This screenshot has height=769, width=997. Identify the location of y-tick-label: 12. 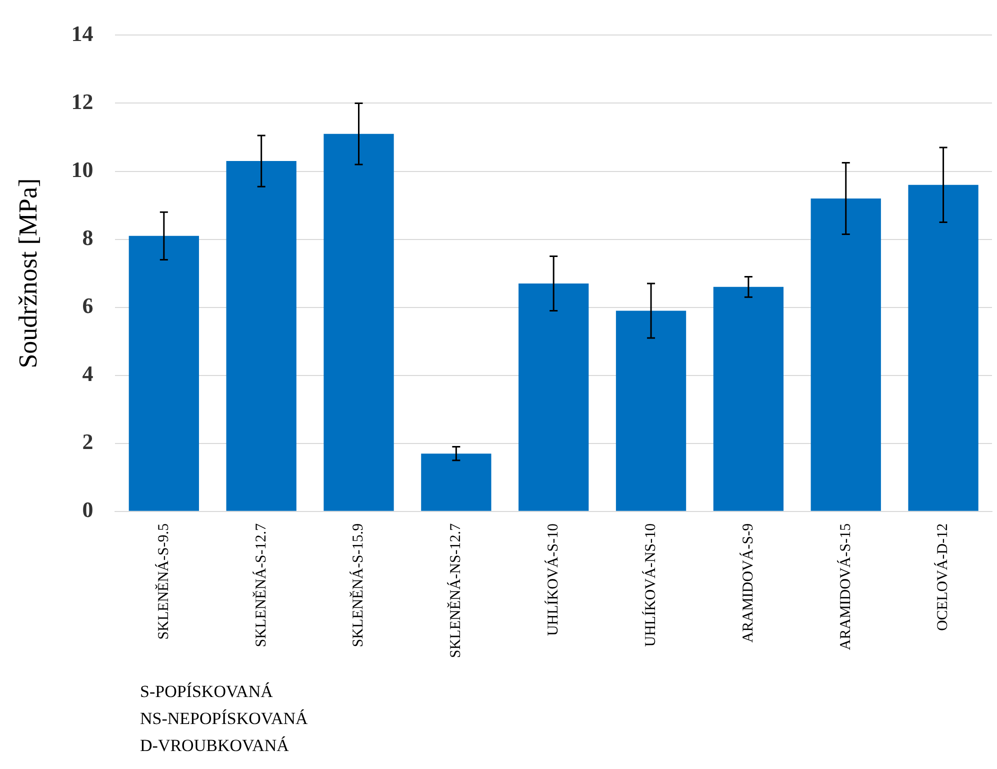
(82, 101).